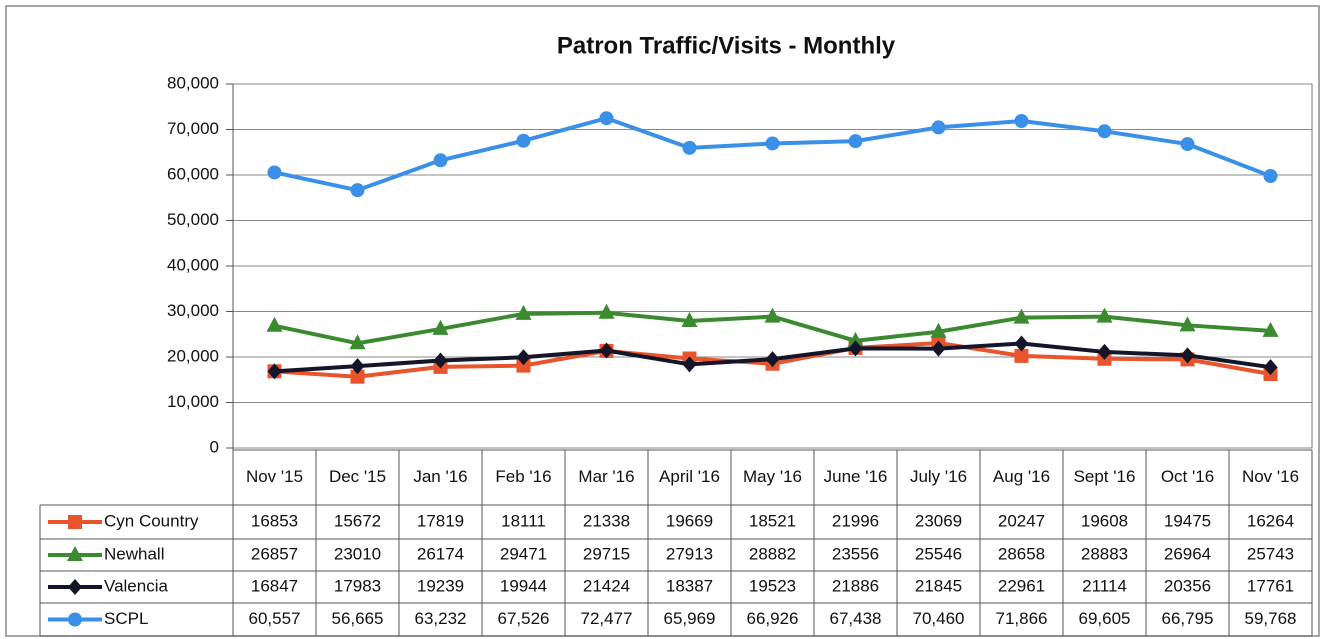 The height and width of the screenshot is (639, 1325). What do you see at coordinates (357, 520) in the screenshot?
I see `table-cell: 15672` at bounding box center [357, 520].